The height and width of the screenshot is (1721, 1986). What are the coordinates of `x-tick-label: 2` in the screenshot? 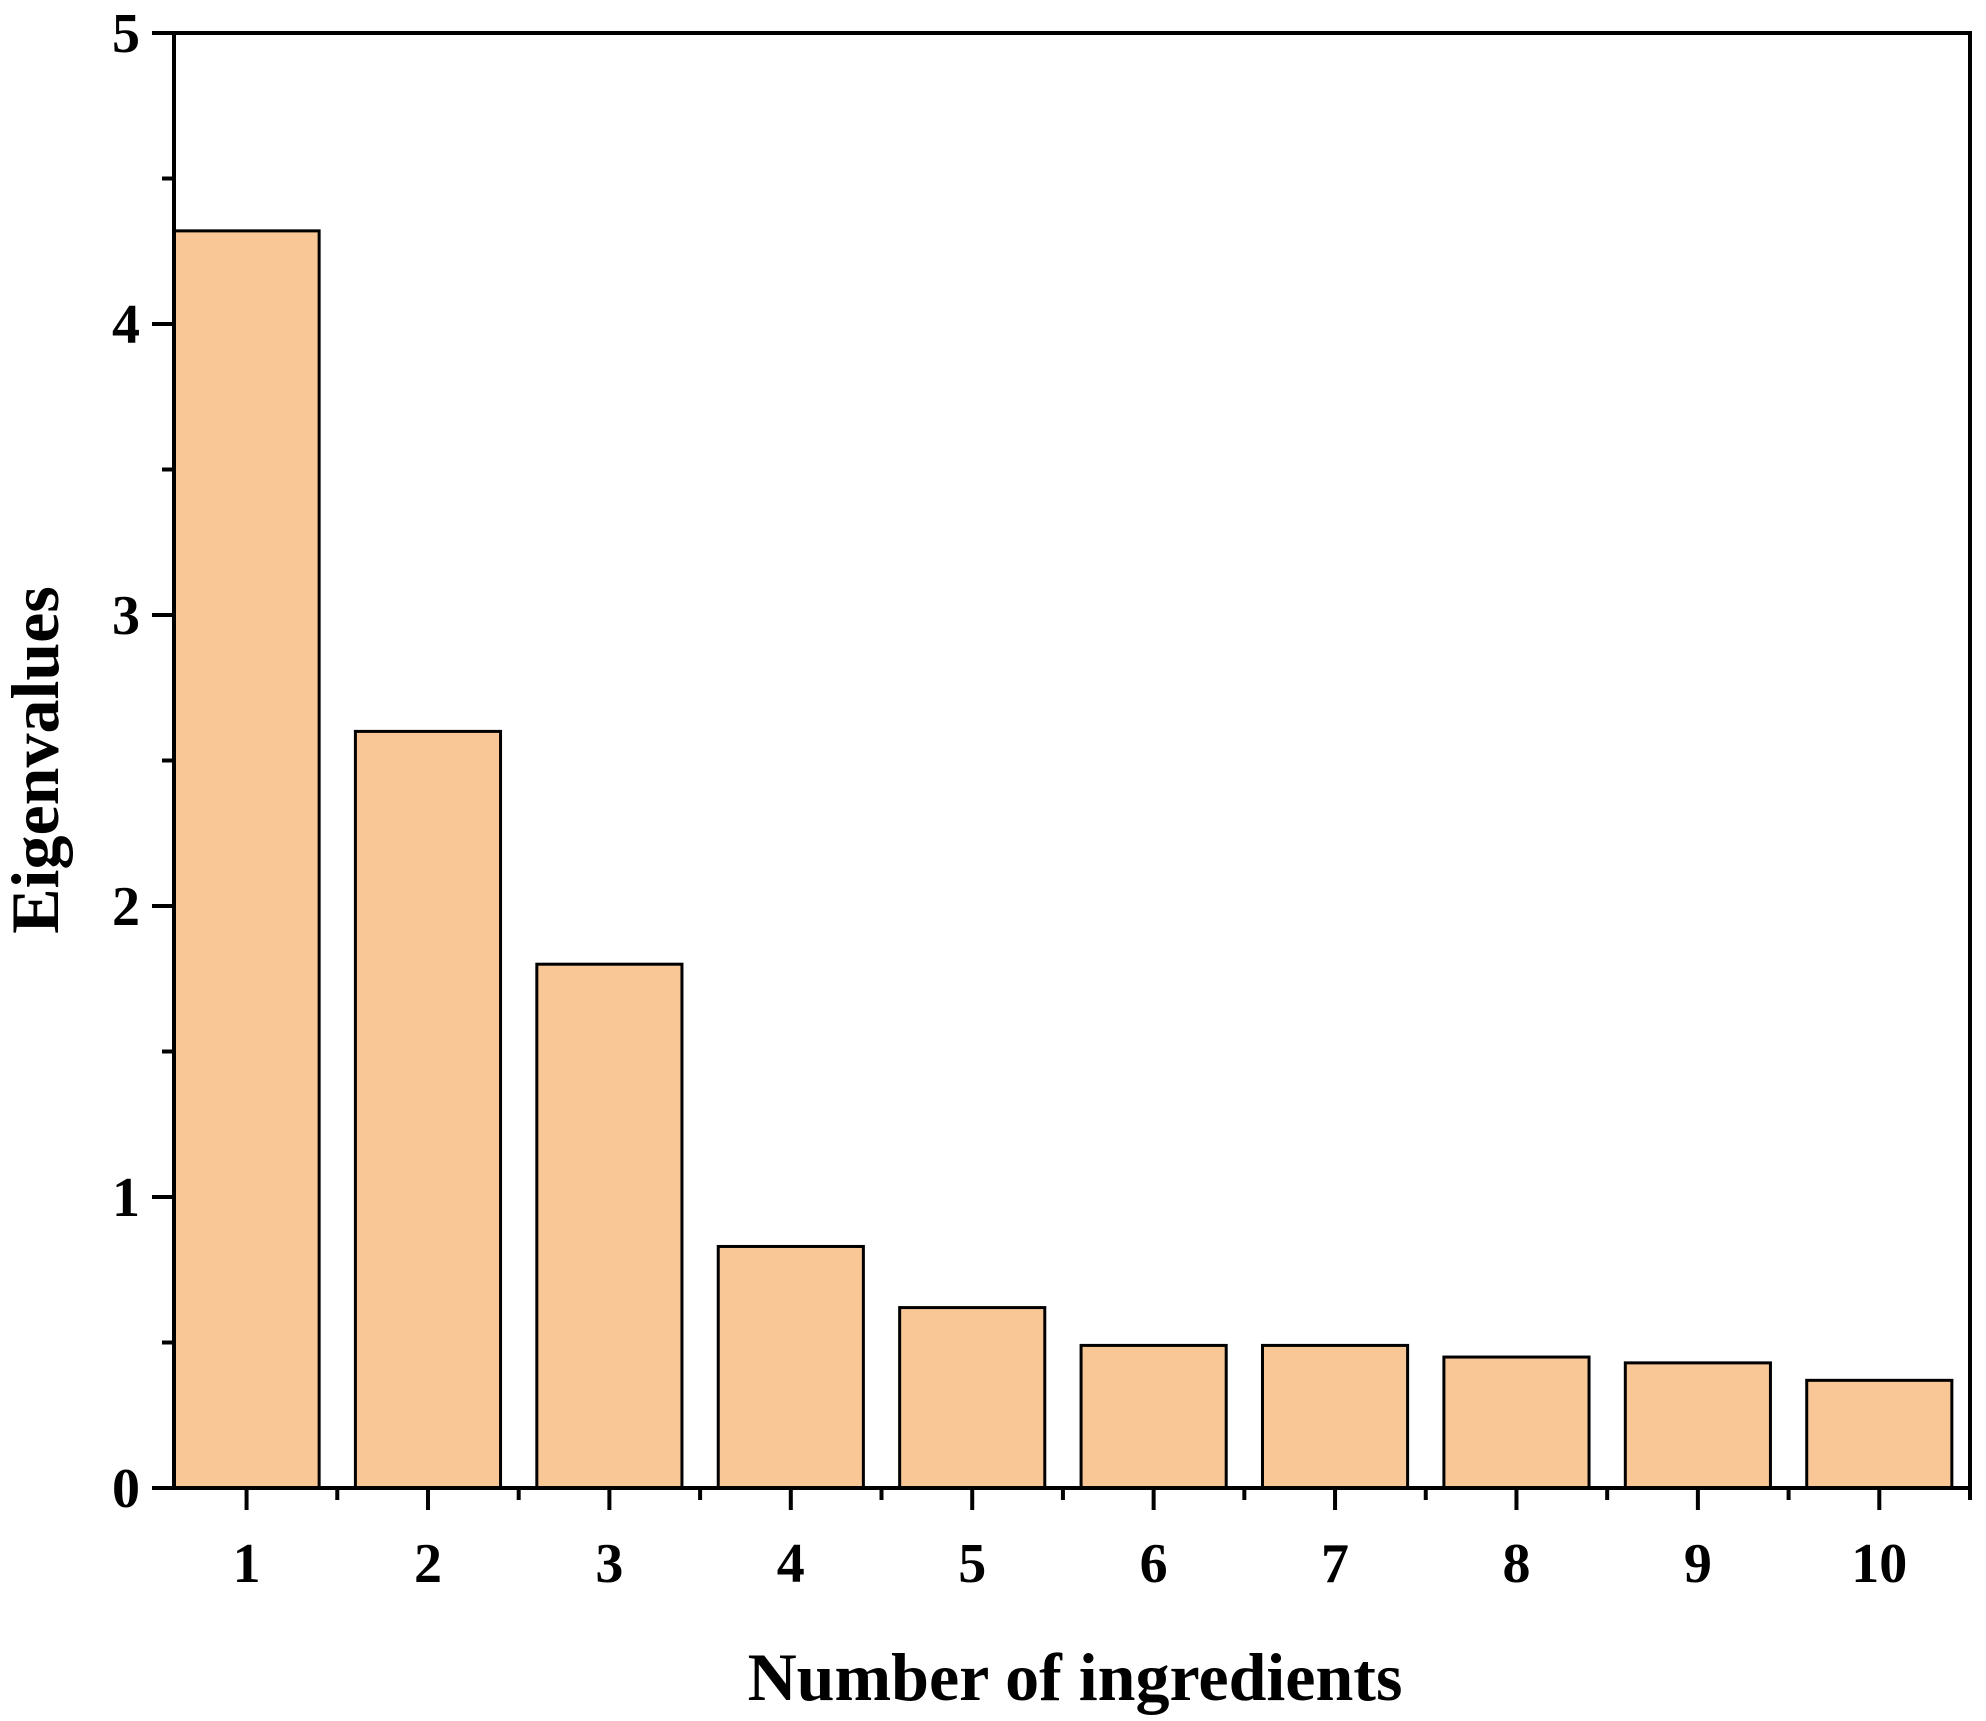 It's located at (428, 1564).